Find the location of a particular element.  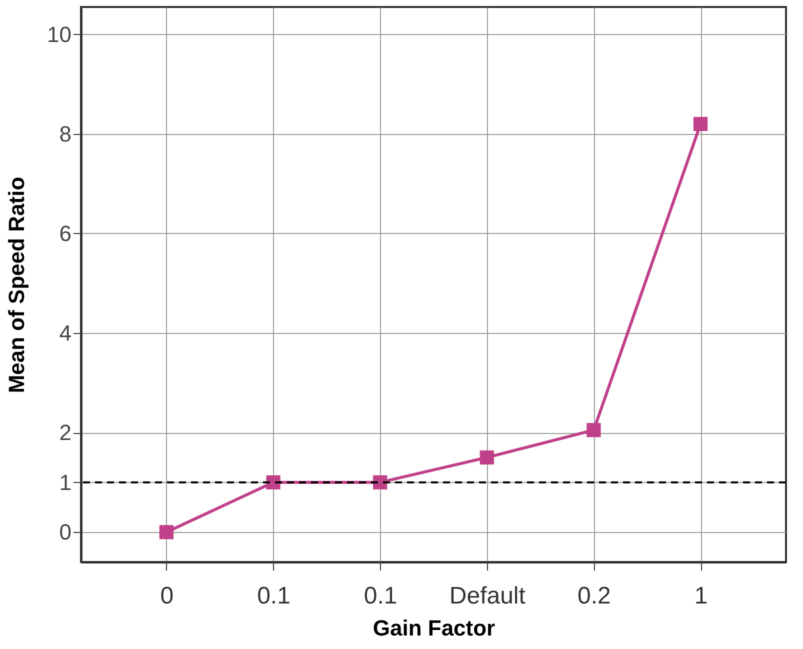

y-tick-label: 2 is located at coordinates (65, 433).